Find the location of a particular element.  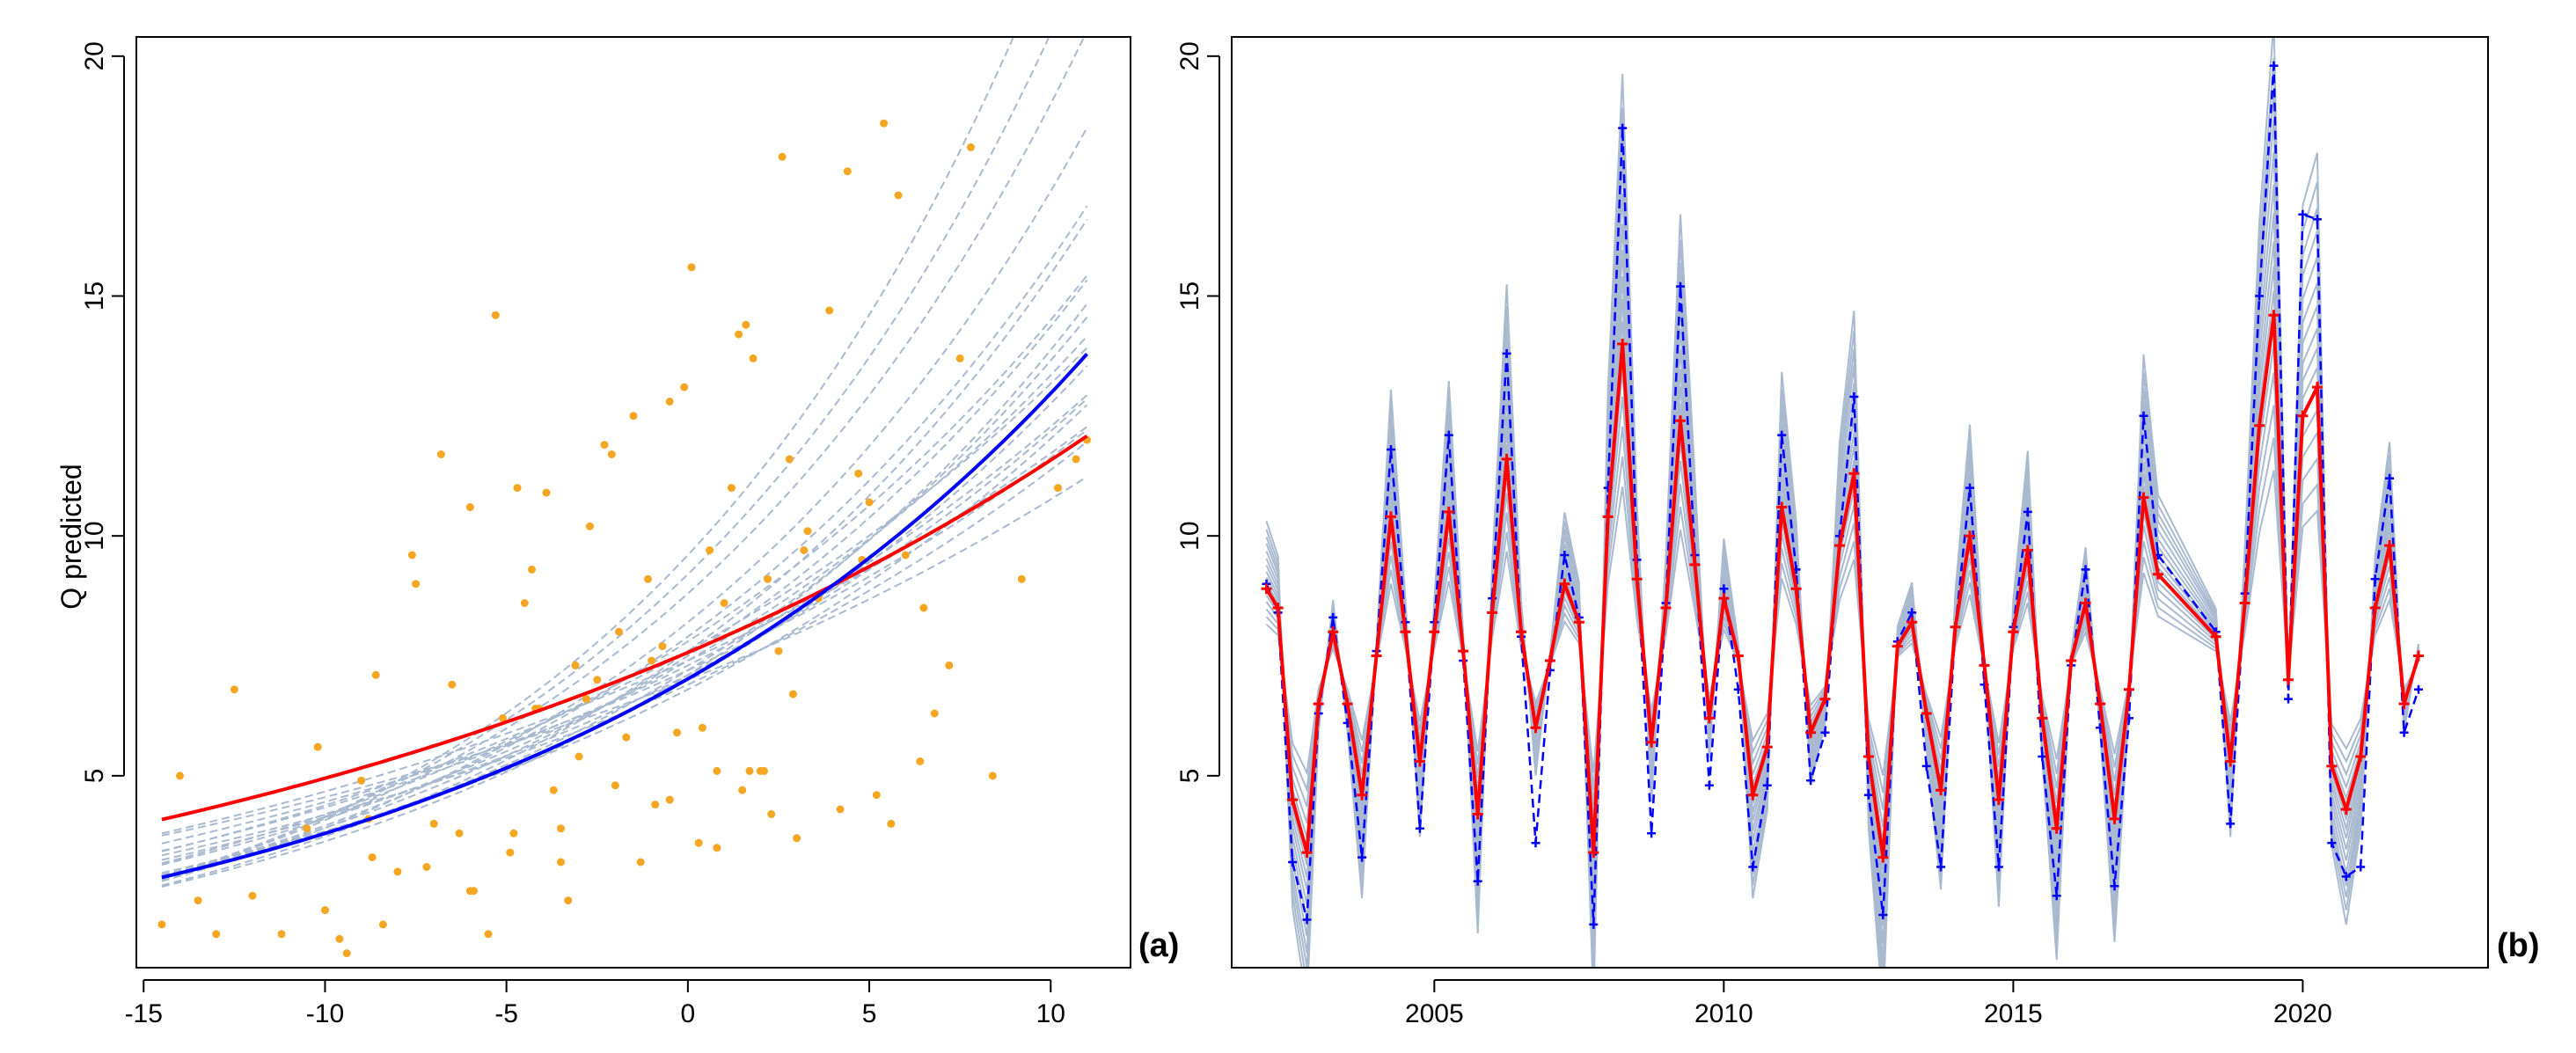

panel-b-x-axis: 2005 2010 2015 2020 is located at coordinates (1868, 1003).